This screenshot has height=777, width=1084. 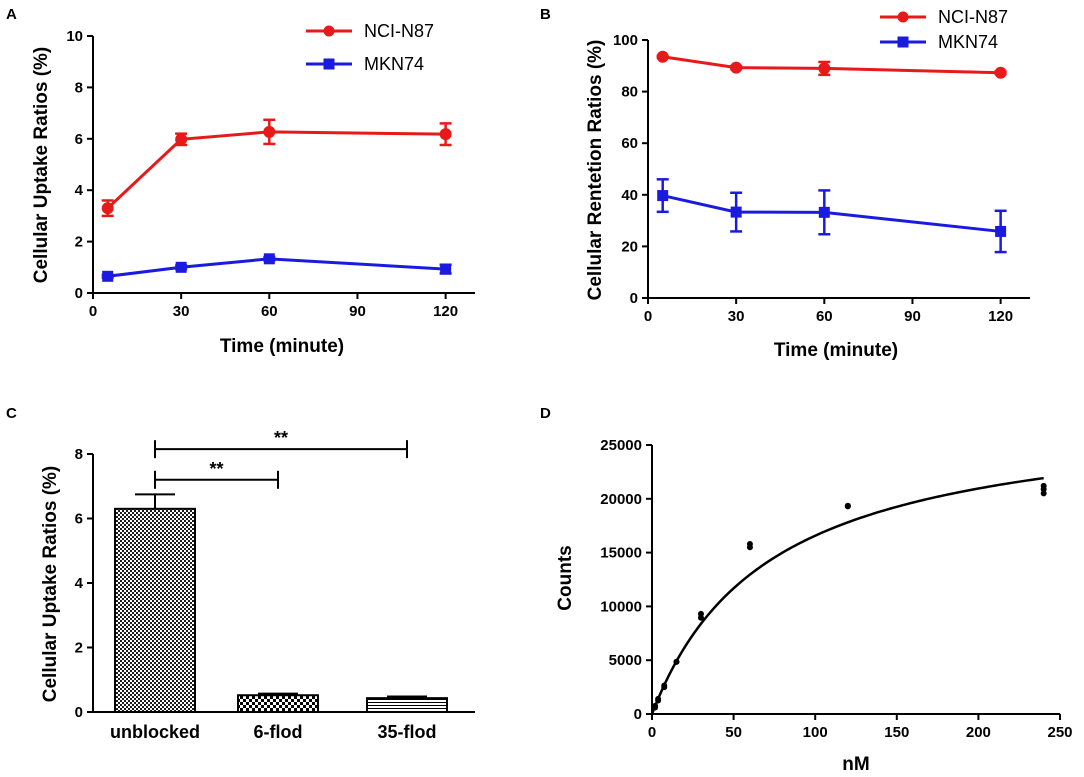 I want to click on panel-a-y-axis-label: Cellular Uptake Ratios (%), so click(x=41, y=165).